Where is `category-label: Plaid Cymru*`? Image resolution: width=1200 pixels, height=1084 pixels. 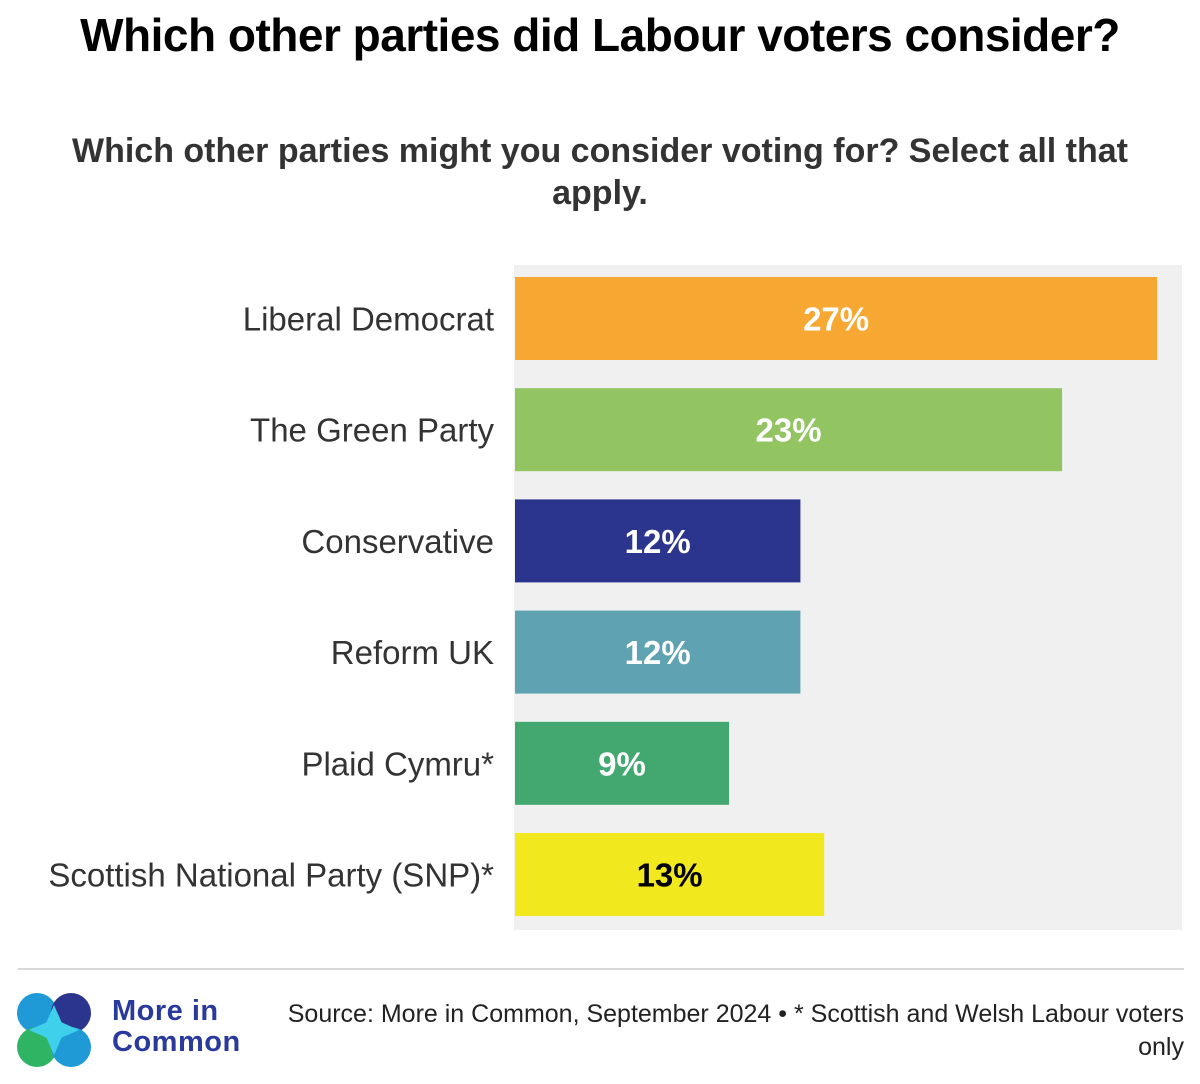
category-label: Plaid Cymru* is located at coordinates (397, 763).